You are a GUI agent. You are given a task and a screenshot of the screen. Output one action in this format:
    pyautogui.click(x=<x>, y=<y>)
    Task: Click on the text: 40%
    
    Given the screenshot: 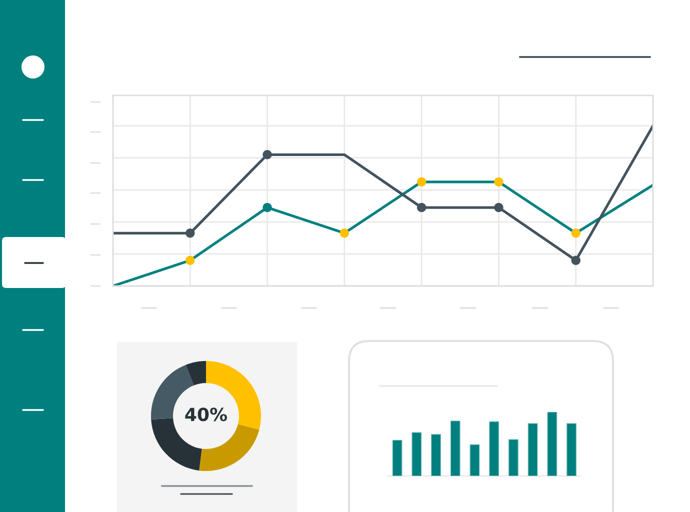 What is the action you would take?
    pyautogui.click(x=206, y=415)
    